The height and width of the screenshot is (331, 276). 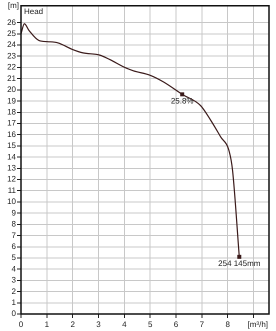 I want to click on y-tick-label: 9, so click(x=14, y=213).